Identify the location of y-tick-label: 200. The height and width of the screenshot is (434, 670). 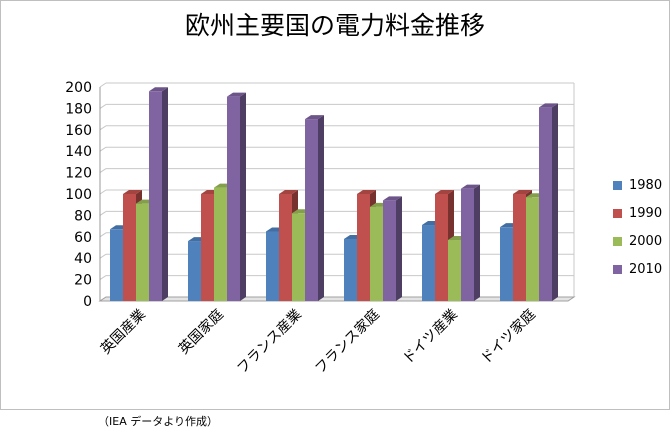
(78, 88).